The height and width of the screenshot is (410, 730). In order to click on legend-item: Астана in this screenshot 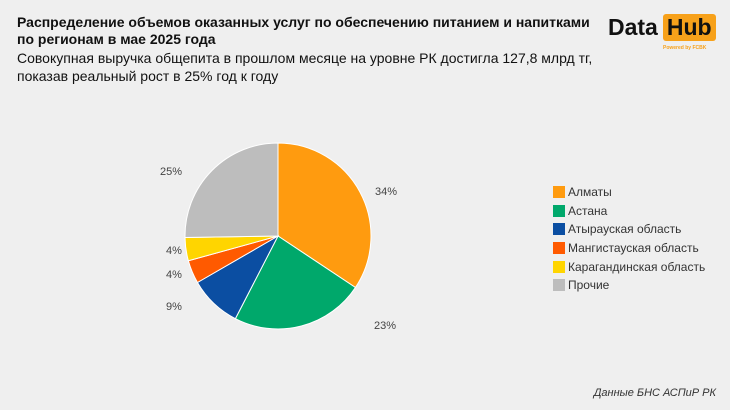, I will do `click(629, 211)`.